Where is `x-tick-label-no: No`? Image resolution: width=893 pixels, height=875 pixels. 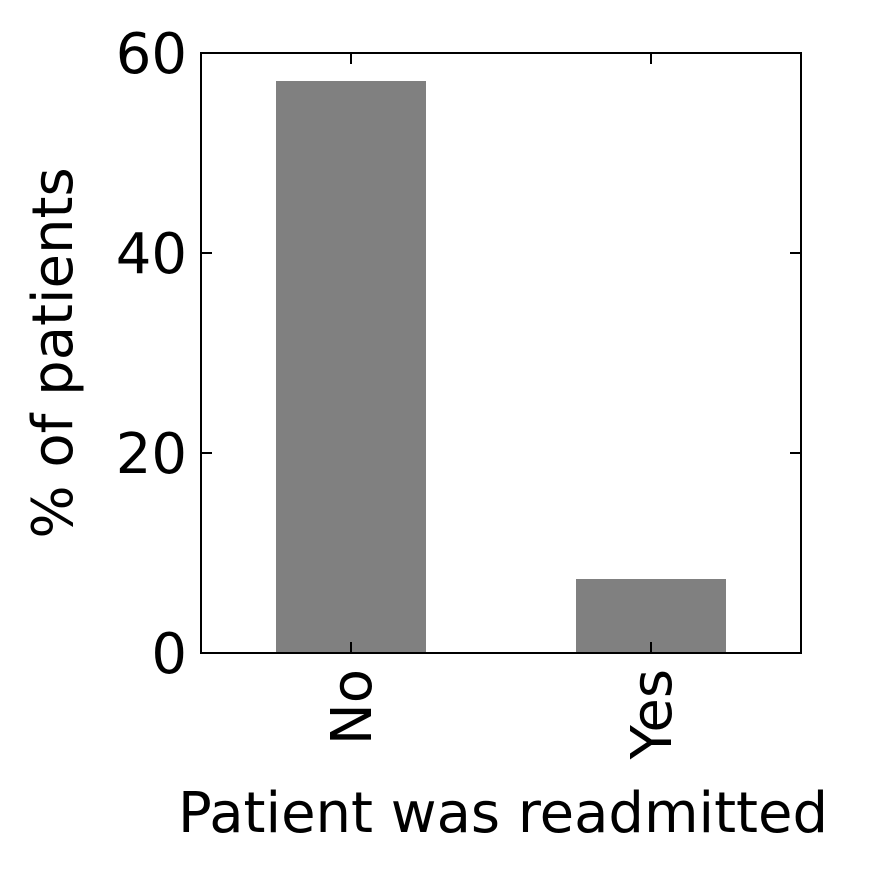 x-tick-label-no: No is located at coordinates (352, 707).